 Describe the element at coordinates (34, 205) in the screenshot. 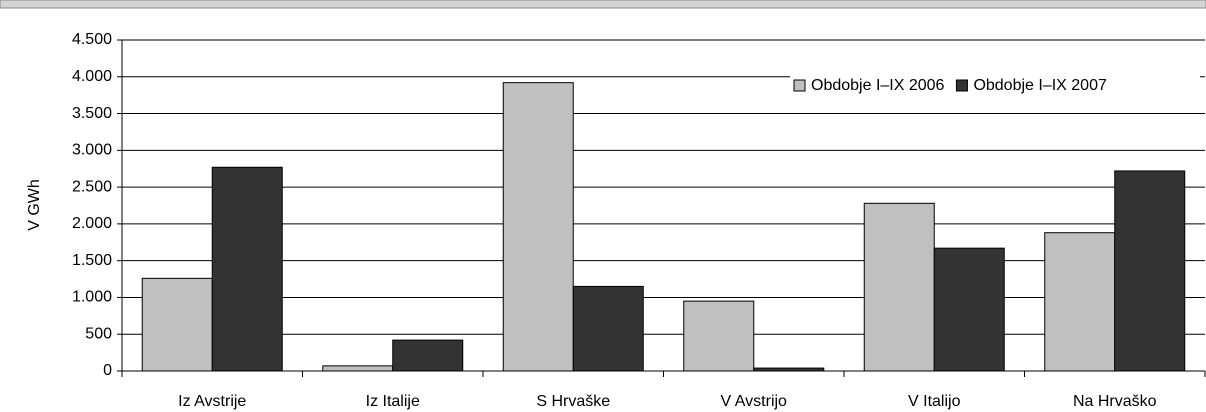

I see `y-axis-label: V GWh` at that location.